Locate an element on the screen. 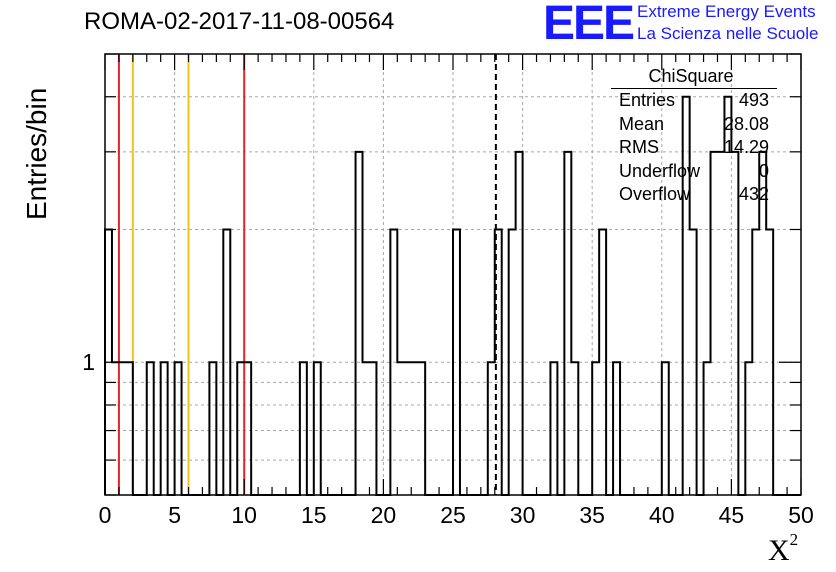  stats-title: ChiSquare is located at coordinates (694, 77).